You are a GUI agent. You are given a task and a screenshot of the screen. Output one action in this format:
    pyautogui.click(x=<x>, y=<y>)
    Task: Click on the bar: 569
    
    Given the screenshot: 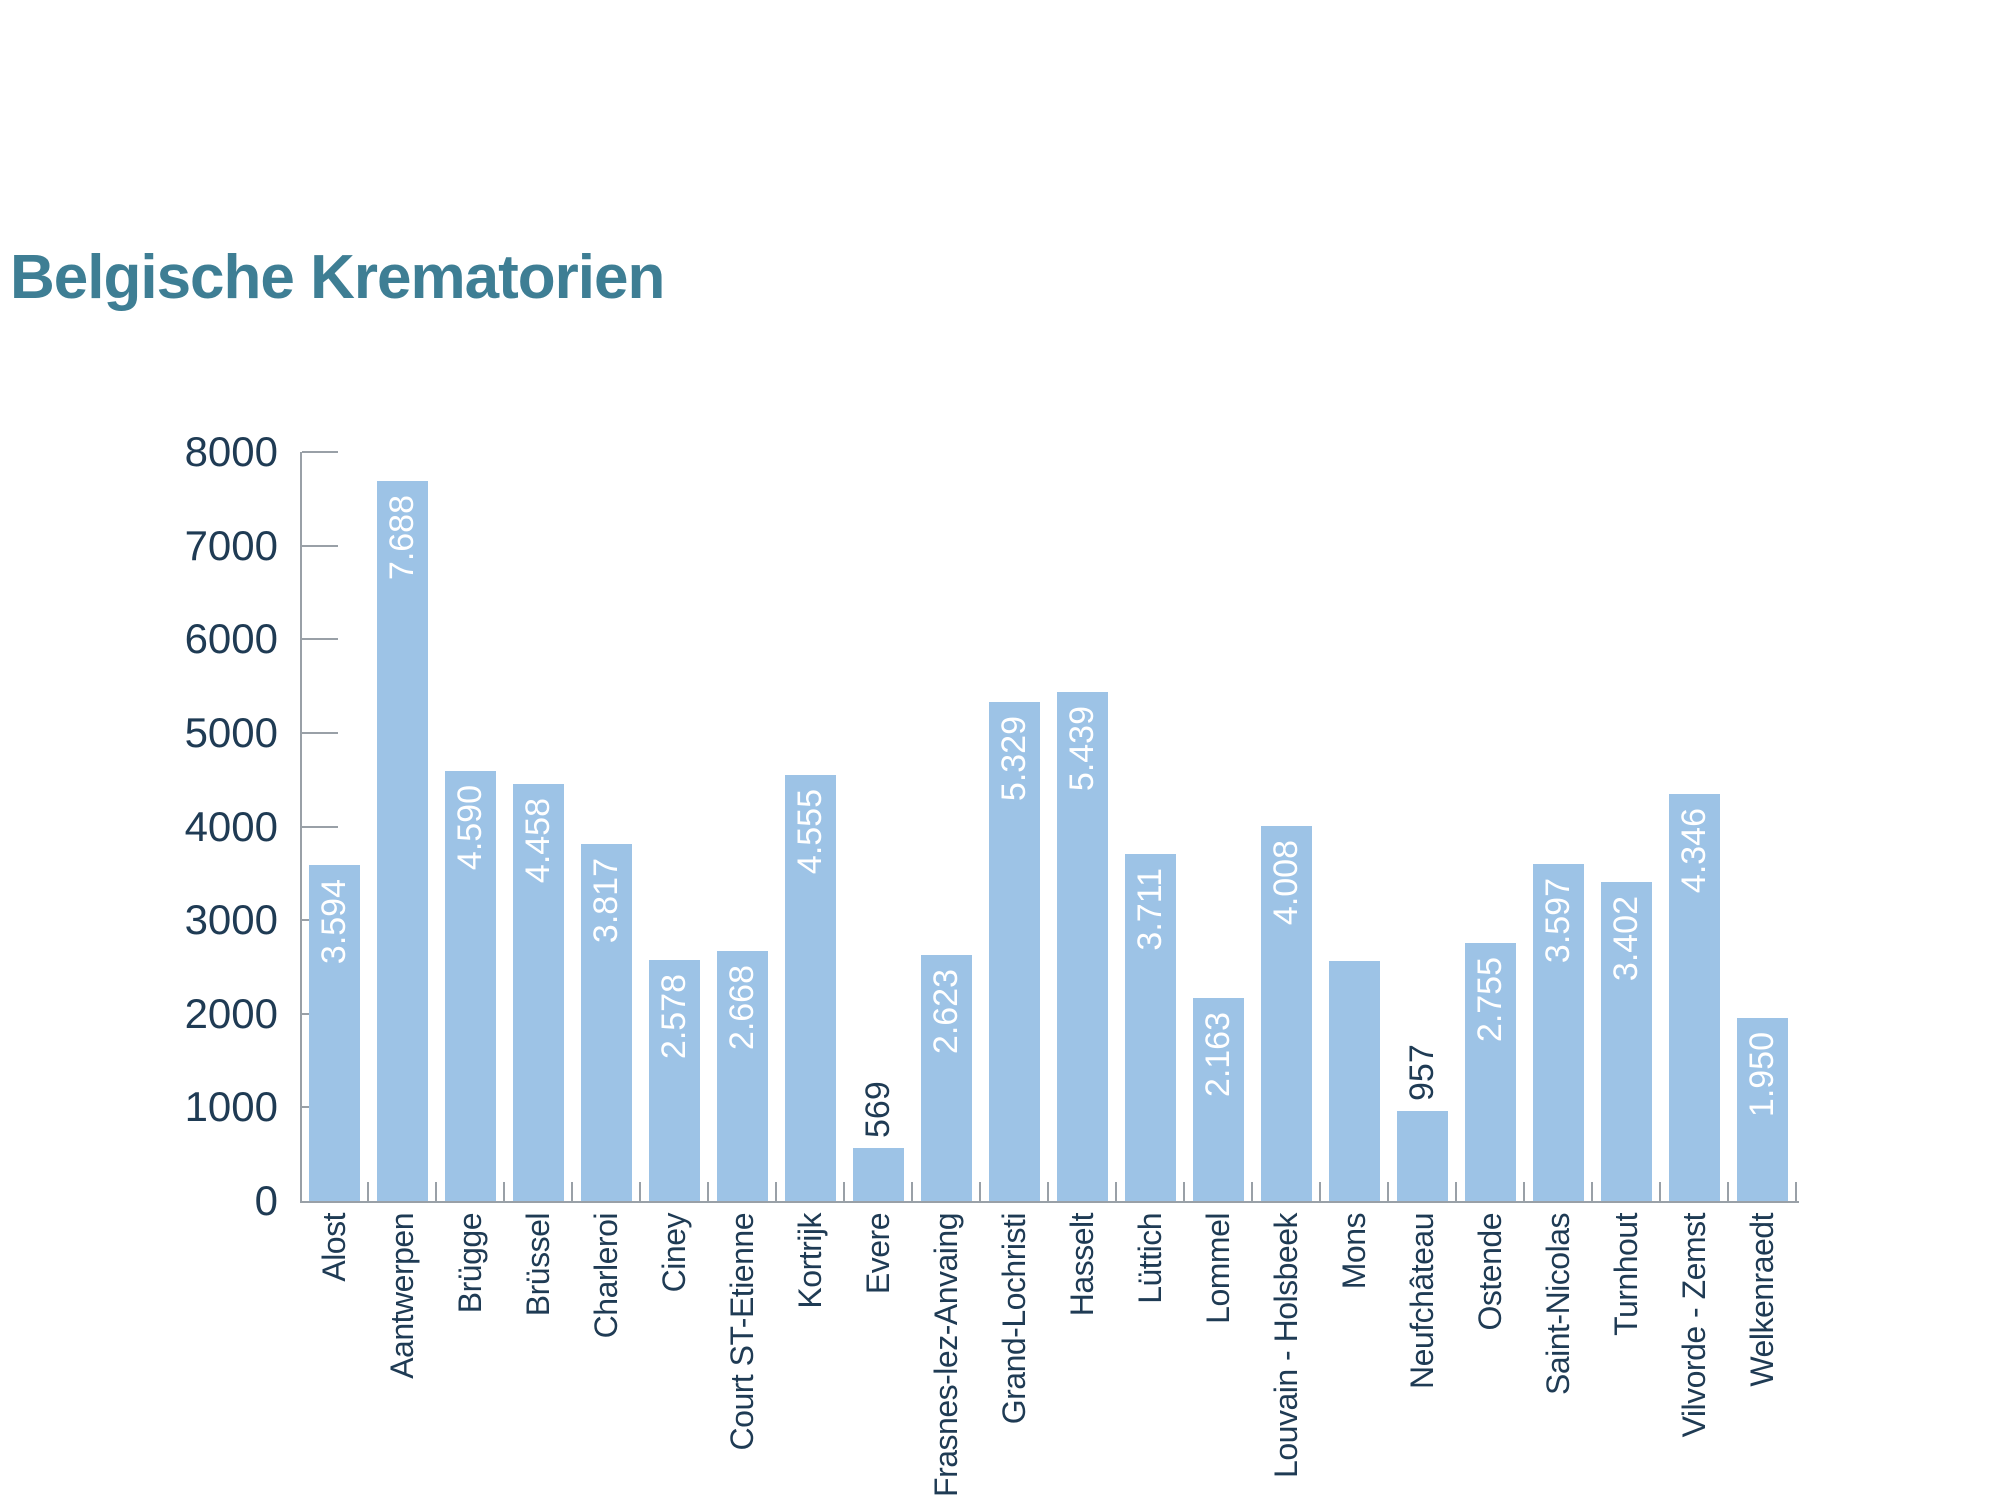 What is the action you would take?
    pyautogui.click(x=878, y=1141)
    